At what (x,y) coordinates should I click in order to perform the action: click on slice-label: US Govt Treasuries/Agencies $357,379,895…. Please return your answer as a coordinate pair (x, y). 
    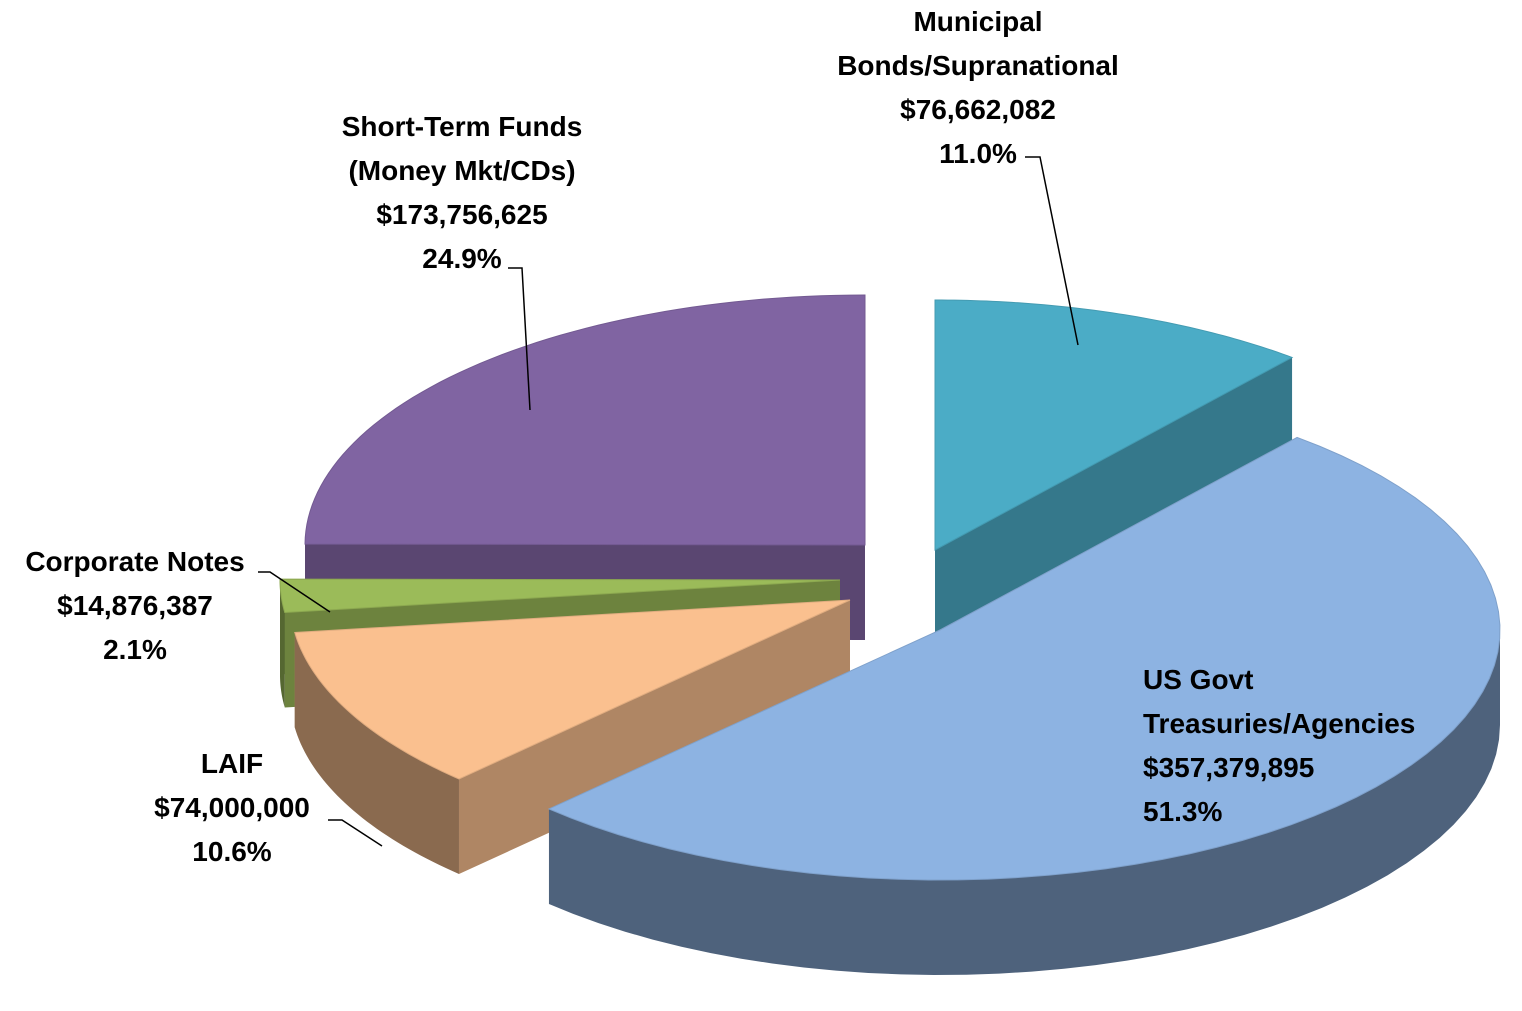
    Looking at the image, I should click on (1313, 746).